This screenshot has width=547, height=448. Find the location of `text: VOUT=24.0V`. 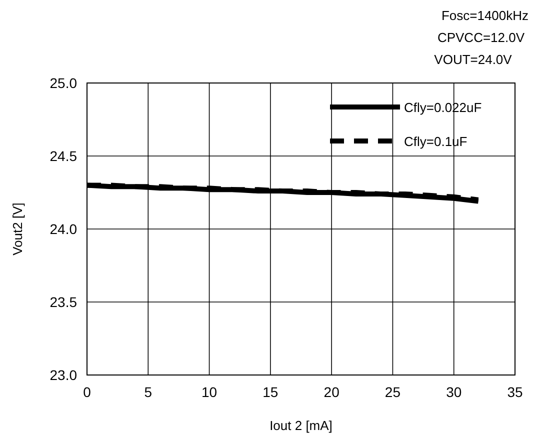

text: VOUT=24.0V is located at coordinates (473, 59).